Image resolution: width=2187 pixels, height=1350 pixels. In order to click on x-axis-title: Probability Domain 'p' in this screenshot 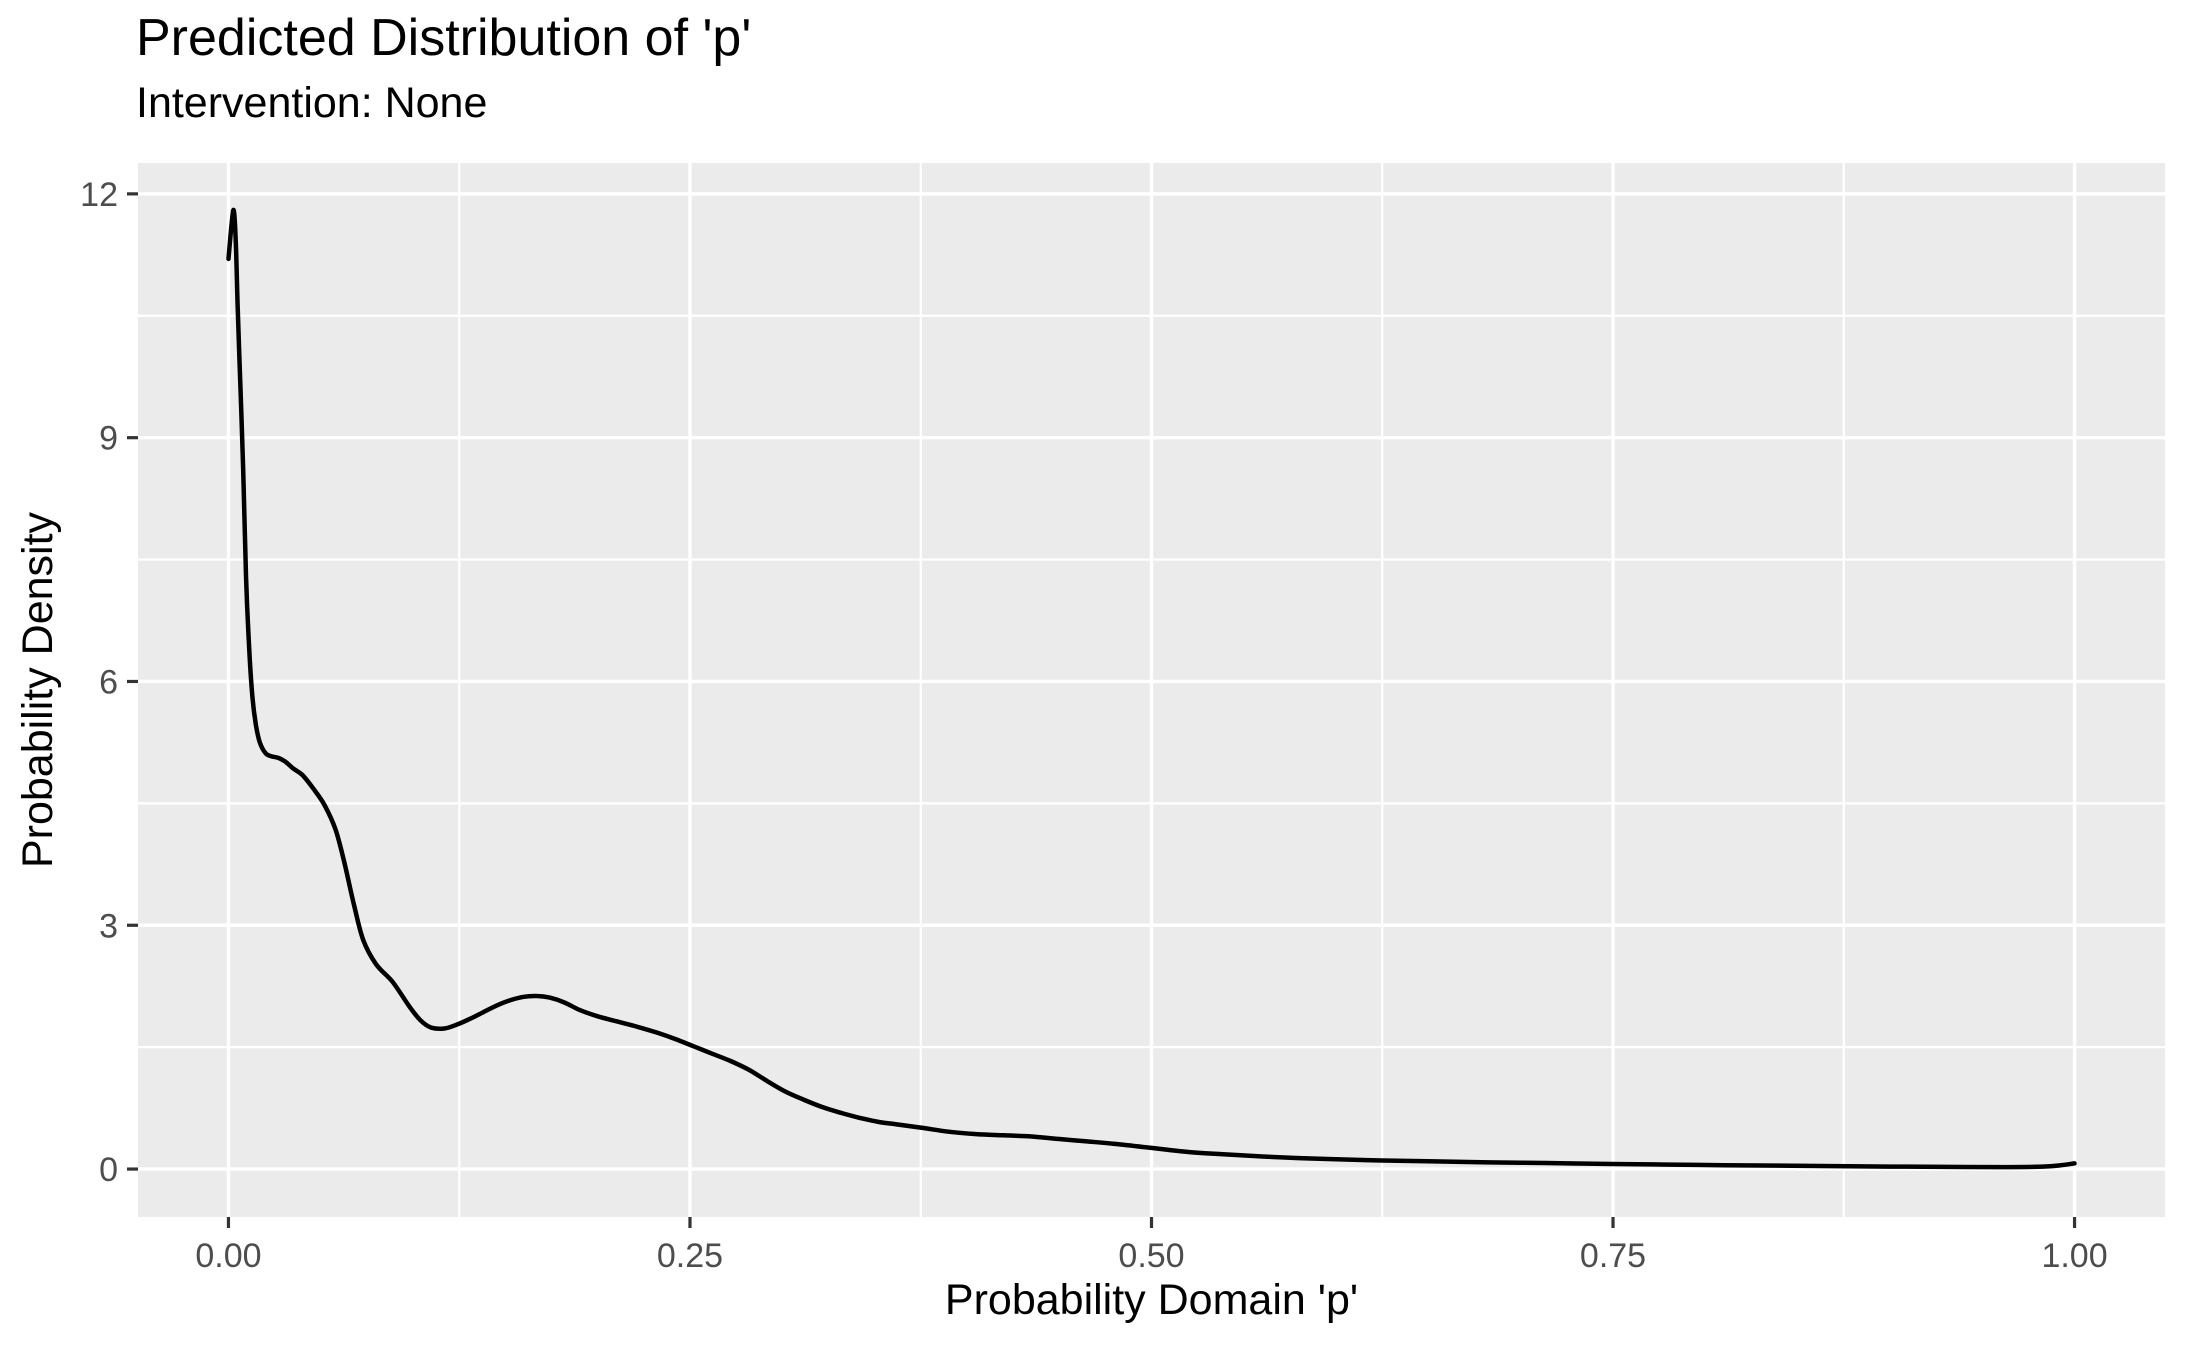, I will do `click(1151, 1300)`.